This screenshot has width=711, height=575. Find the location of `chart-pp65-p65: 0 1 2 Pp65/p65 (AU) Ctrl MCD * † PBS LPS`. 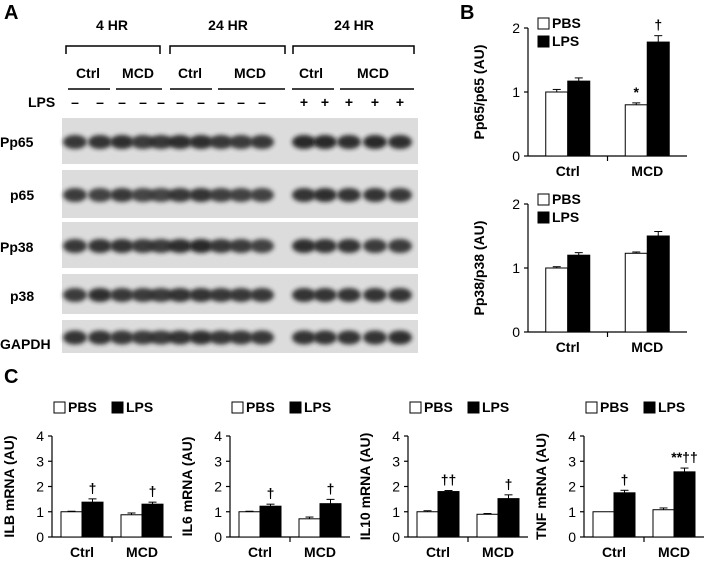

chart-pp65-p65: 0 1 2 Pp65/p65 (AU) Ctrl MCD * † PBS LPS is located at coordinates (579, 97).